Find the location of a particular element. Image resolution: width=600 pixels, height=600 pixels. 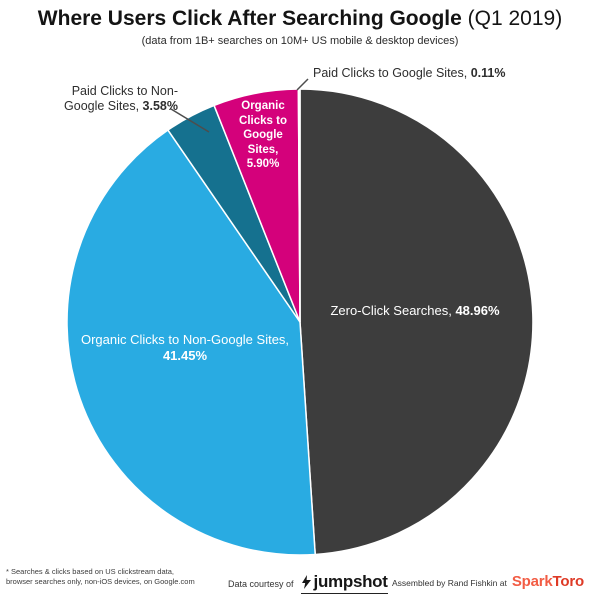

assembled-by-text: Assembled by Rand Fishkin at is located at coordinates (449, 583).